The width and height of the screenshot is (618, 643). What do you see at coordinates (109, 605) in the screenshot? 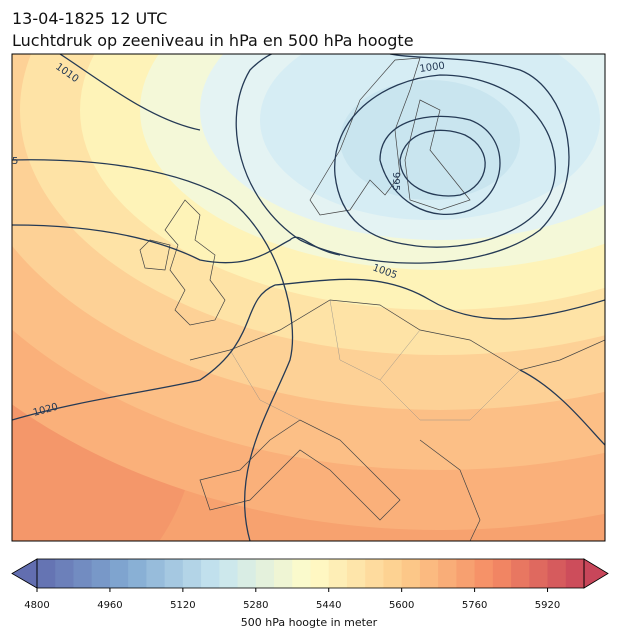
I see `tick-label: 4960` at bounding box center [109, 605].